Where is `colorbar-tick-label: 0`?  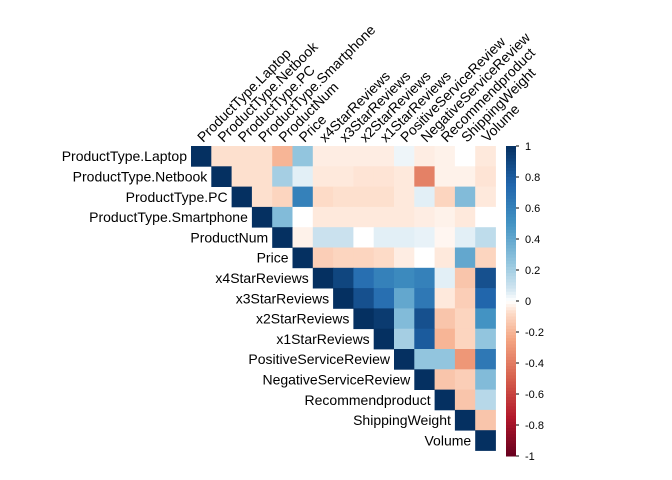
colorbar-tick-label: 0 is located at coordinates (528, 302).